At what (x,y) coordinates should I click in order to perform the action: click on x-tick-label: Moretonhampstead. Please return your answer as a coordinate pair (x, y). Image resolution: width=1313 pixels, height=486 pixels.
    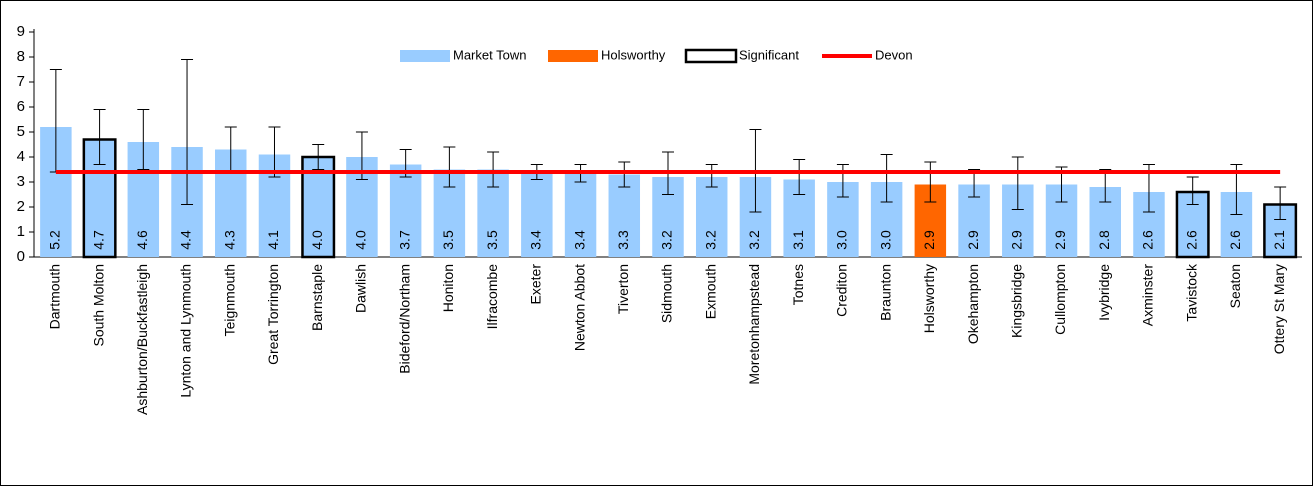
    Looking at the image, I should click on (754, 324).